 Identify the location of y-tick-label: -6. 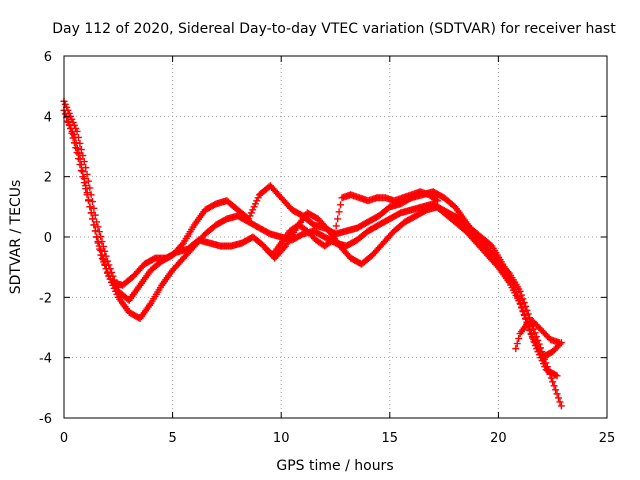
(45, 419).